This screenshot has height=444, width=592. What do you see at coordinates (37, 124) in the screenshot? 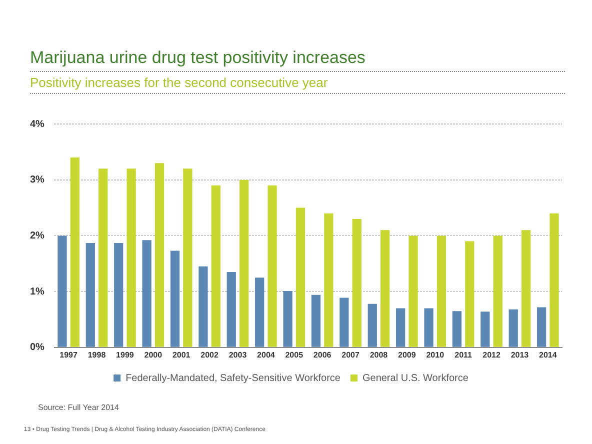
I see `y-tick-label: 4%` at bounding box center [37, 124].